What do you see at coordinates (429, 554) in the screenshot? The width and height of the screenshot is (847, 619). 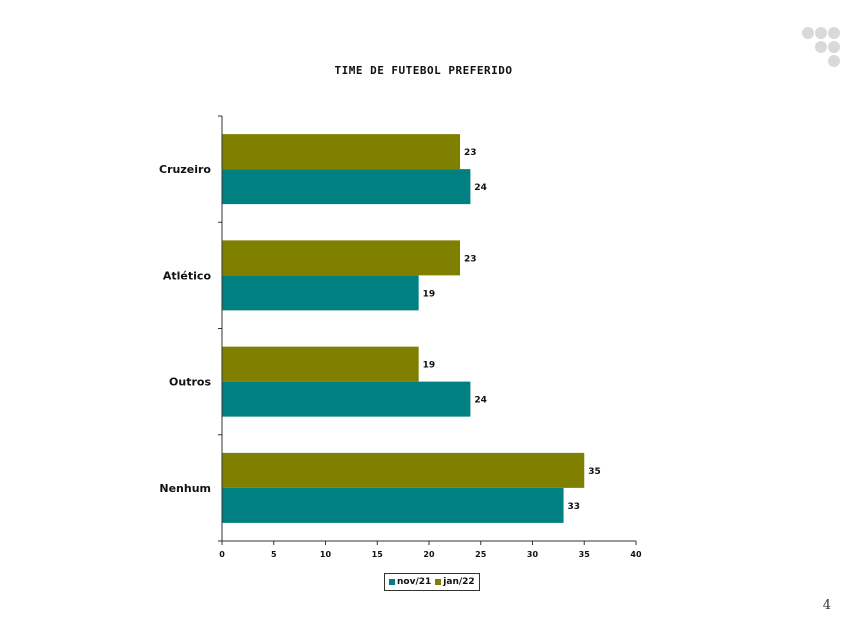 I see `x-tick-label: 20` at bounding box center [429, 554].